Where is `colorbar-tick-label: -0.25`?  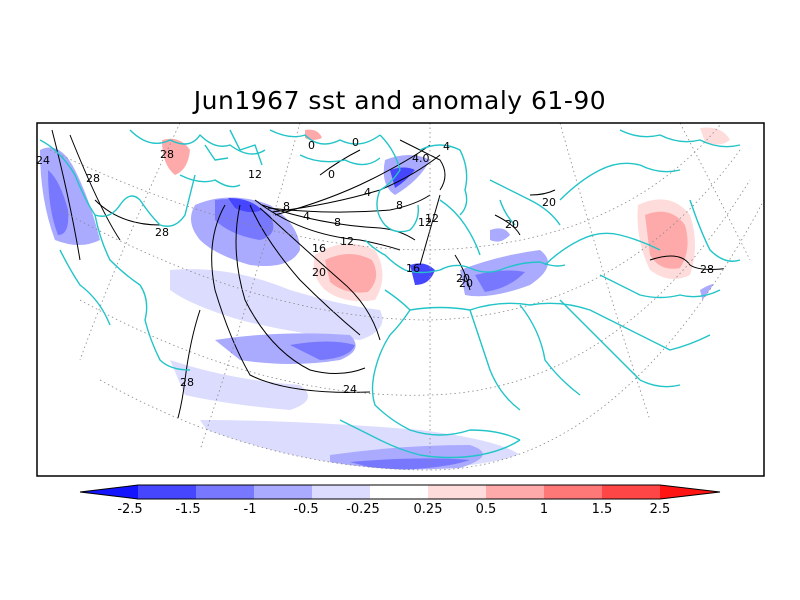
colorbar-tick-label: -0.25 is located at coordinates (363, 509).